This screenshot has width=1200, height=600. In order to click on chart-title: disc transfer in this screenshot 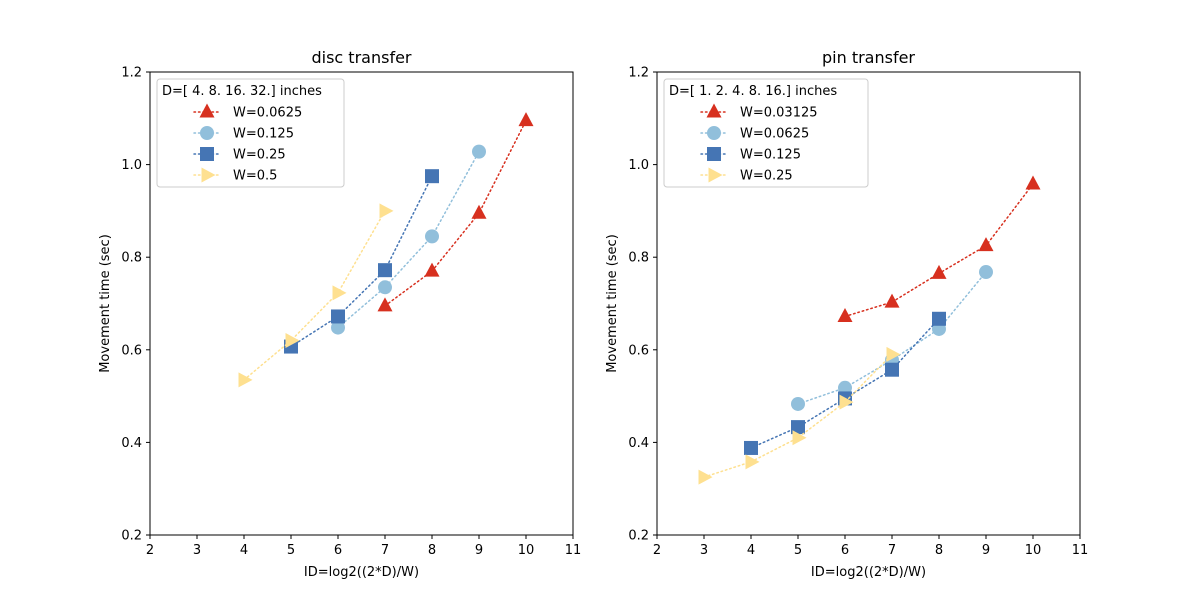, I will do `click(361, 57)`.